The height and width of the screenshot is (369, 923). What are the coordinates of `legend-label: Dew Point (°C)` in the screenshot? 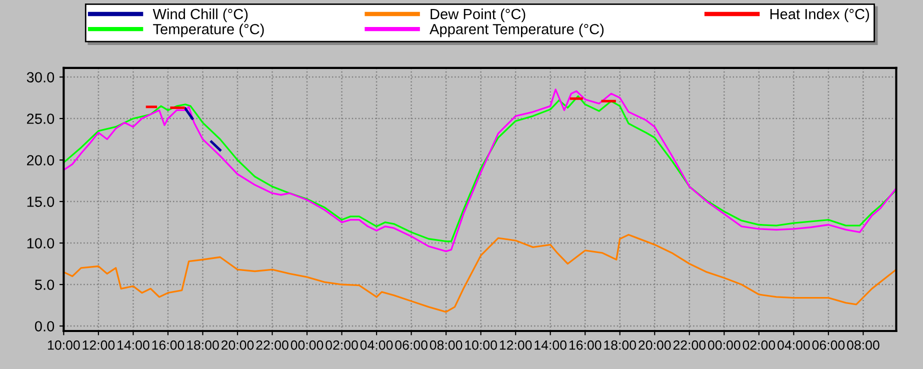 It's located at (478, 15).